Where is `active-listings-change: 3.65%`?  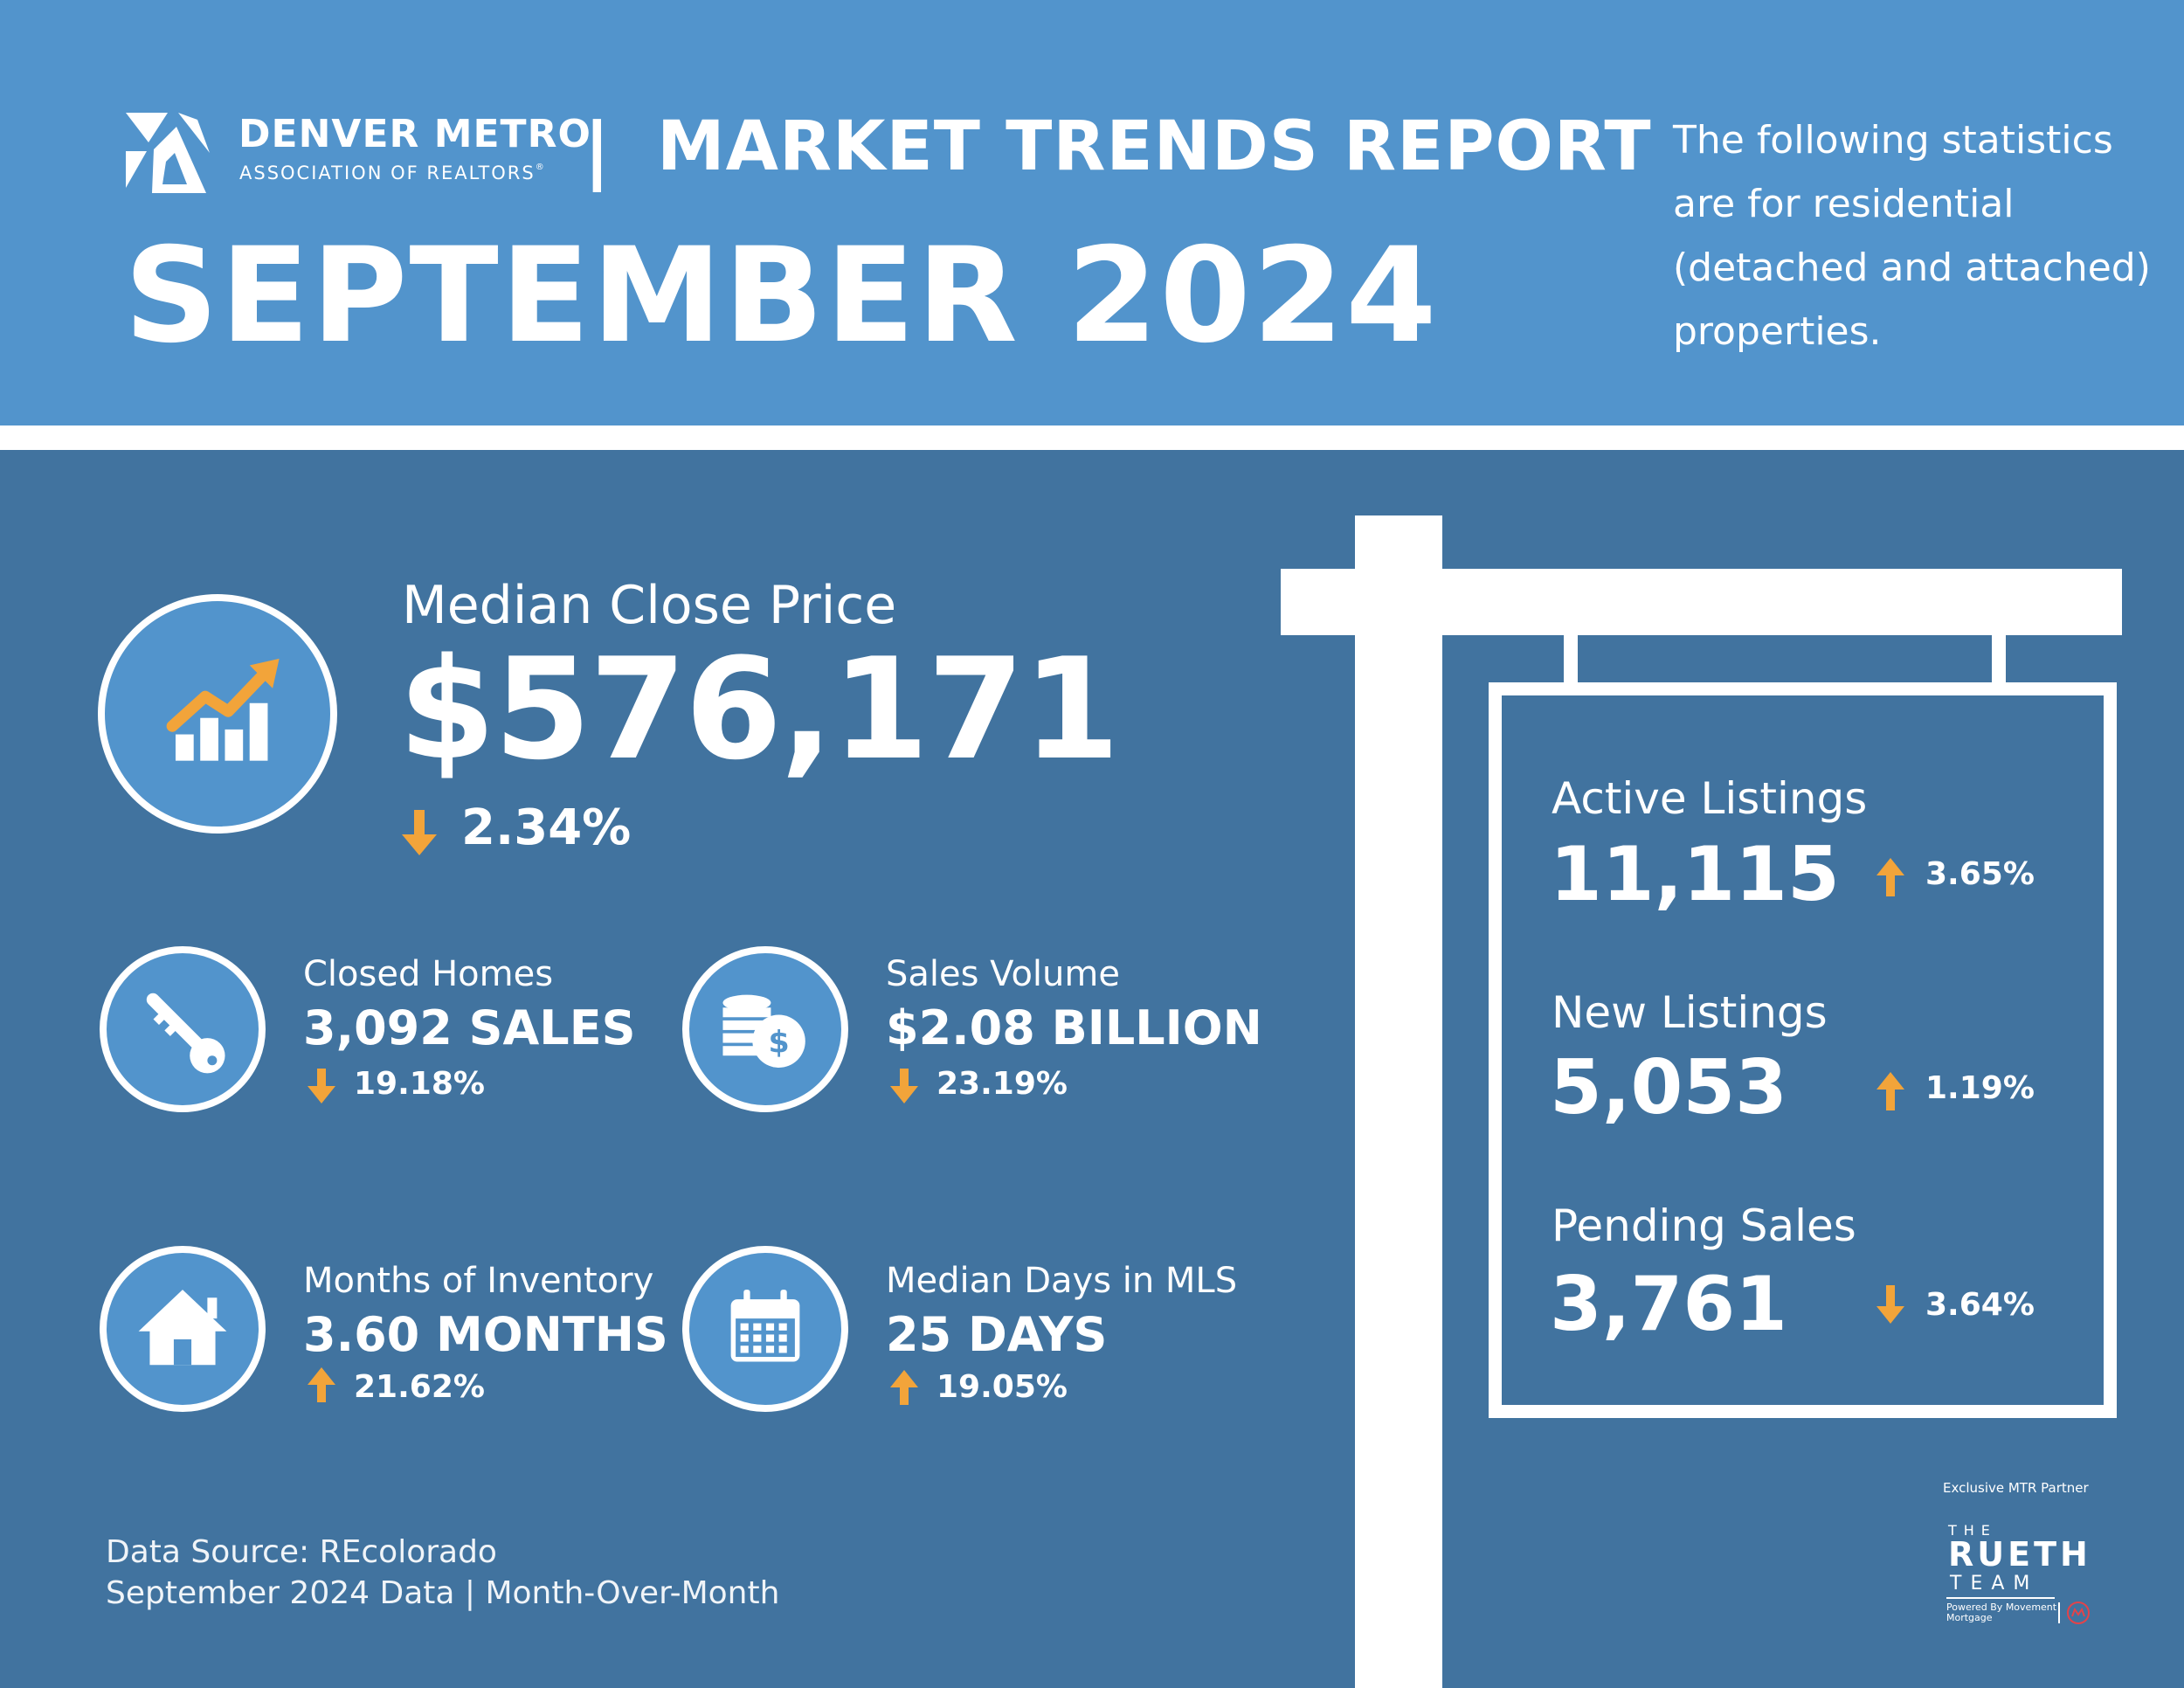
active-listings-change: 3.65% is located at coordinates (1980, 874).